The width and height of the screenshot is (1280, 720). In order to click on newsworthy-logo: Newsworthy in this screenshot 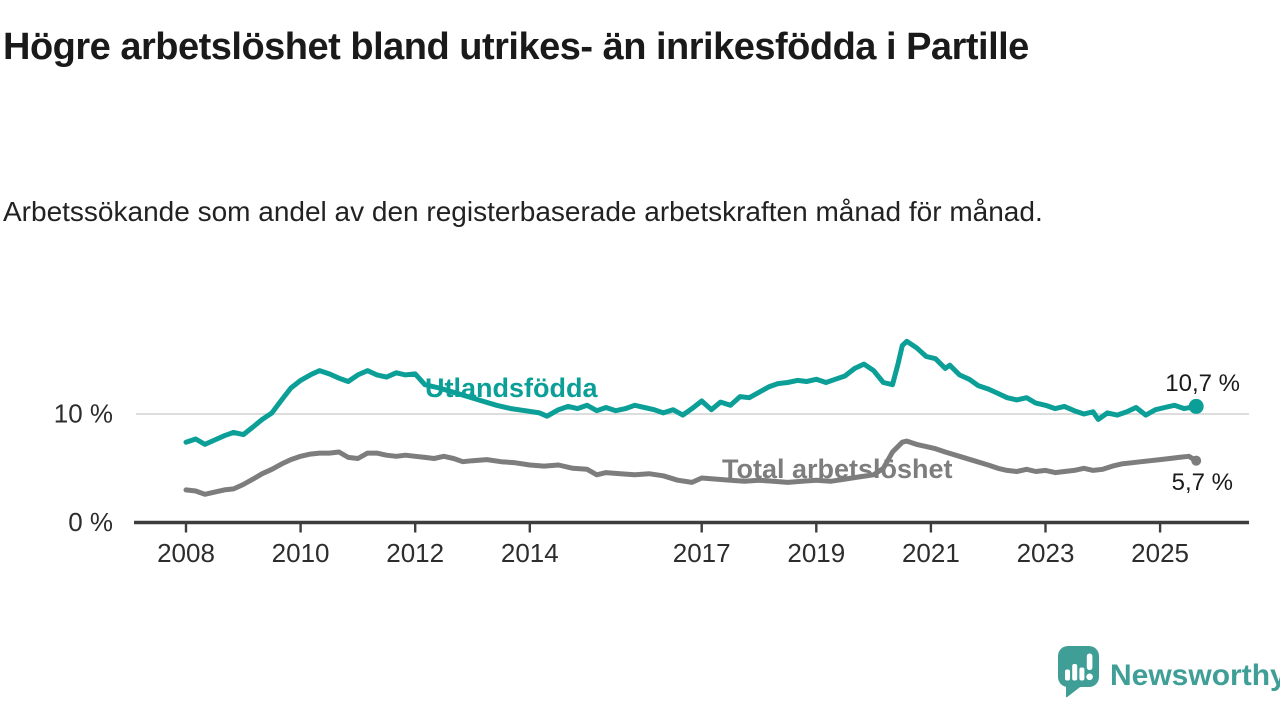, I will do `click(1168, 674)`.